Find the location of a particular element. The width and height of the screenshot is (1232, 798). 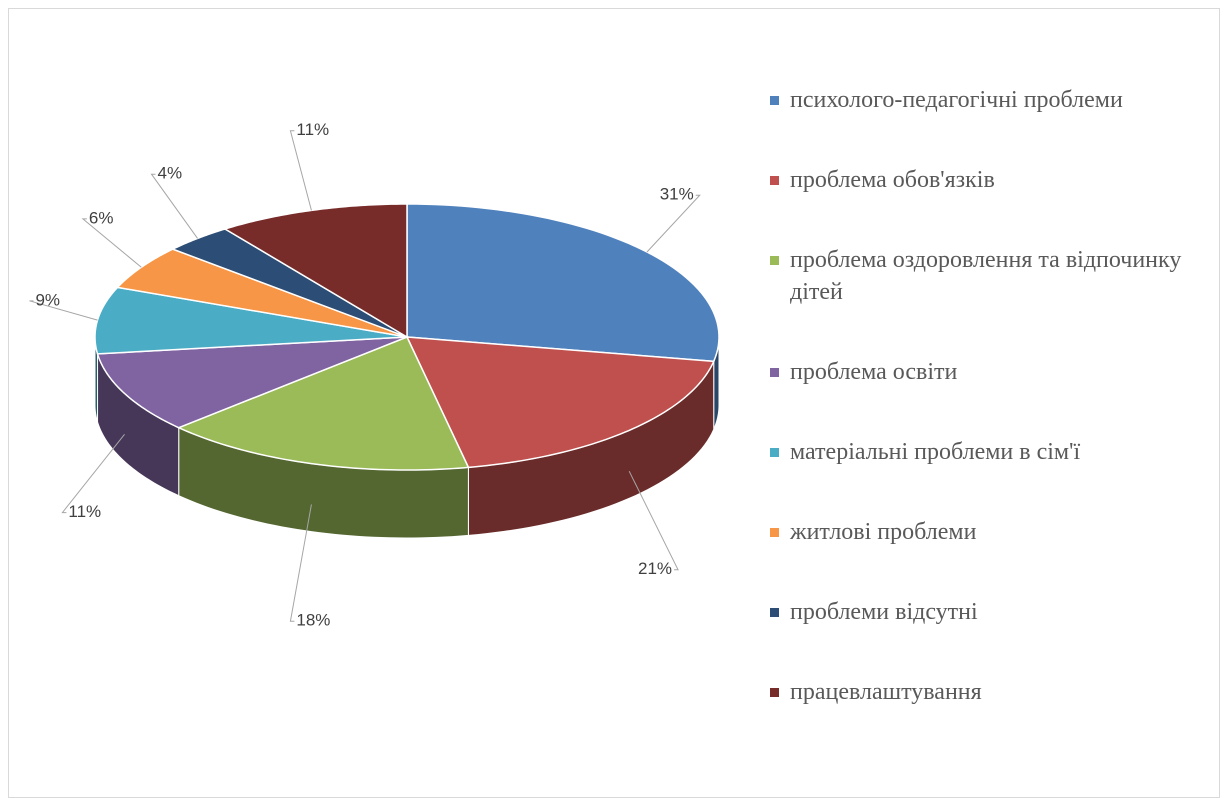

data-label: 6% is located at coordinates (101, 217).